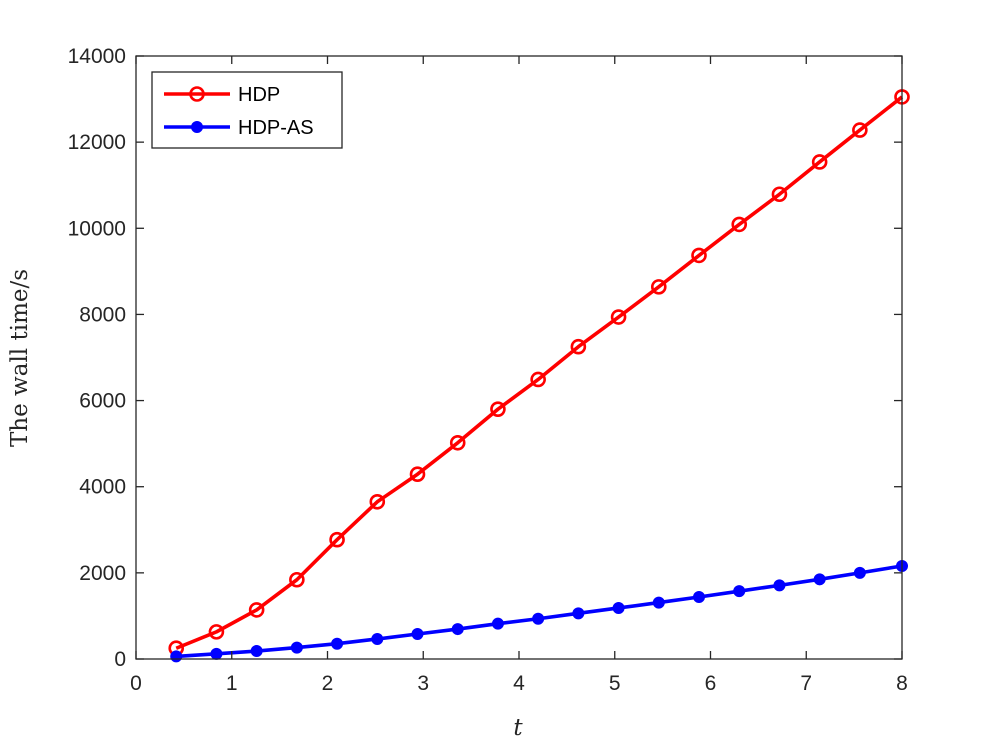  What do you see at coordinates (102, 401) in the screenshot?
I see `y-tick-label: 6000` at bounding box center [102, 401].